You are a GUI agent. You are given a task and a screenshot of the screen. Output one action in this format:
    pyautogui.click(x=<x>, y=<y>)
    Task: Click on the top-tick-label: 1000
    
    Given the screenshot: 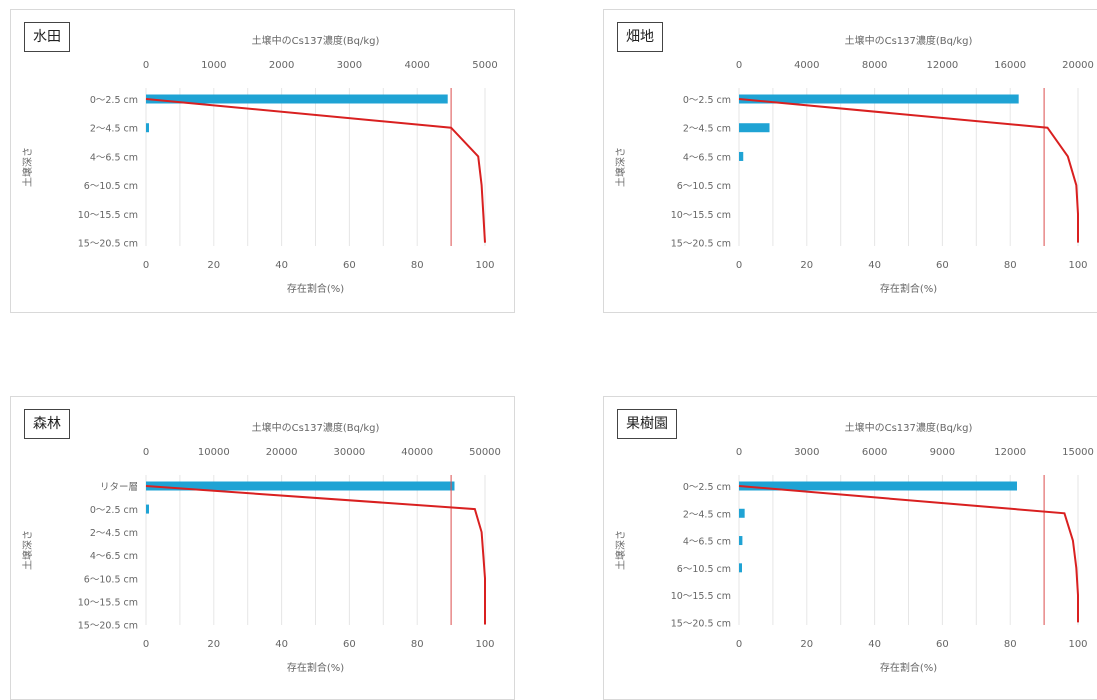 What is the action you would take?
    pyautogui.click(x=213, y=65)
    